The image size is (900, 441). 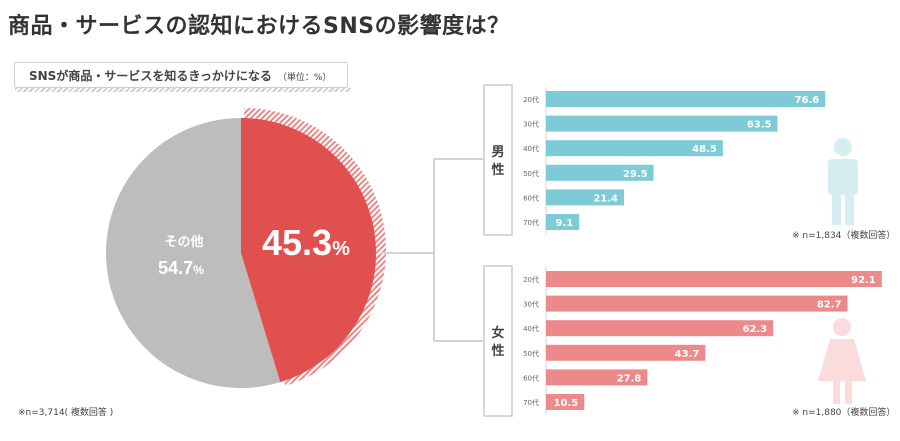 I want to click on male-data-label: 29.5, so click(x=635, y=174).